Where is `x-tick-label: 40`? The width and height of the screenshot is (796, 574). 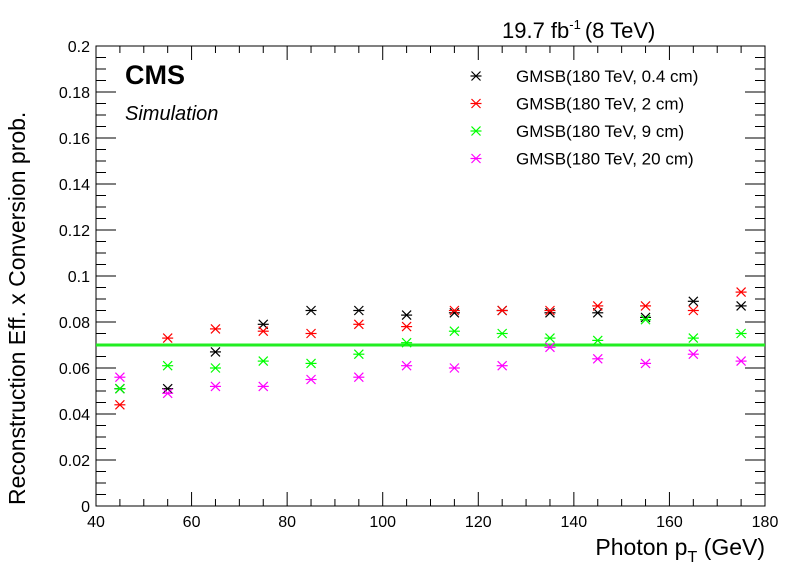 x-tick-label: 40 is located at coordinates (96, 522).